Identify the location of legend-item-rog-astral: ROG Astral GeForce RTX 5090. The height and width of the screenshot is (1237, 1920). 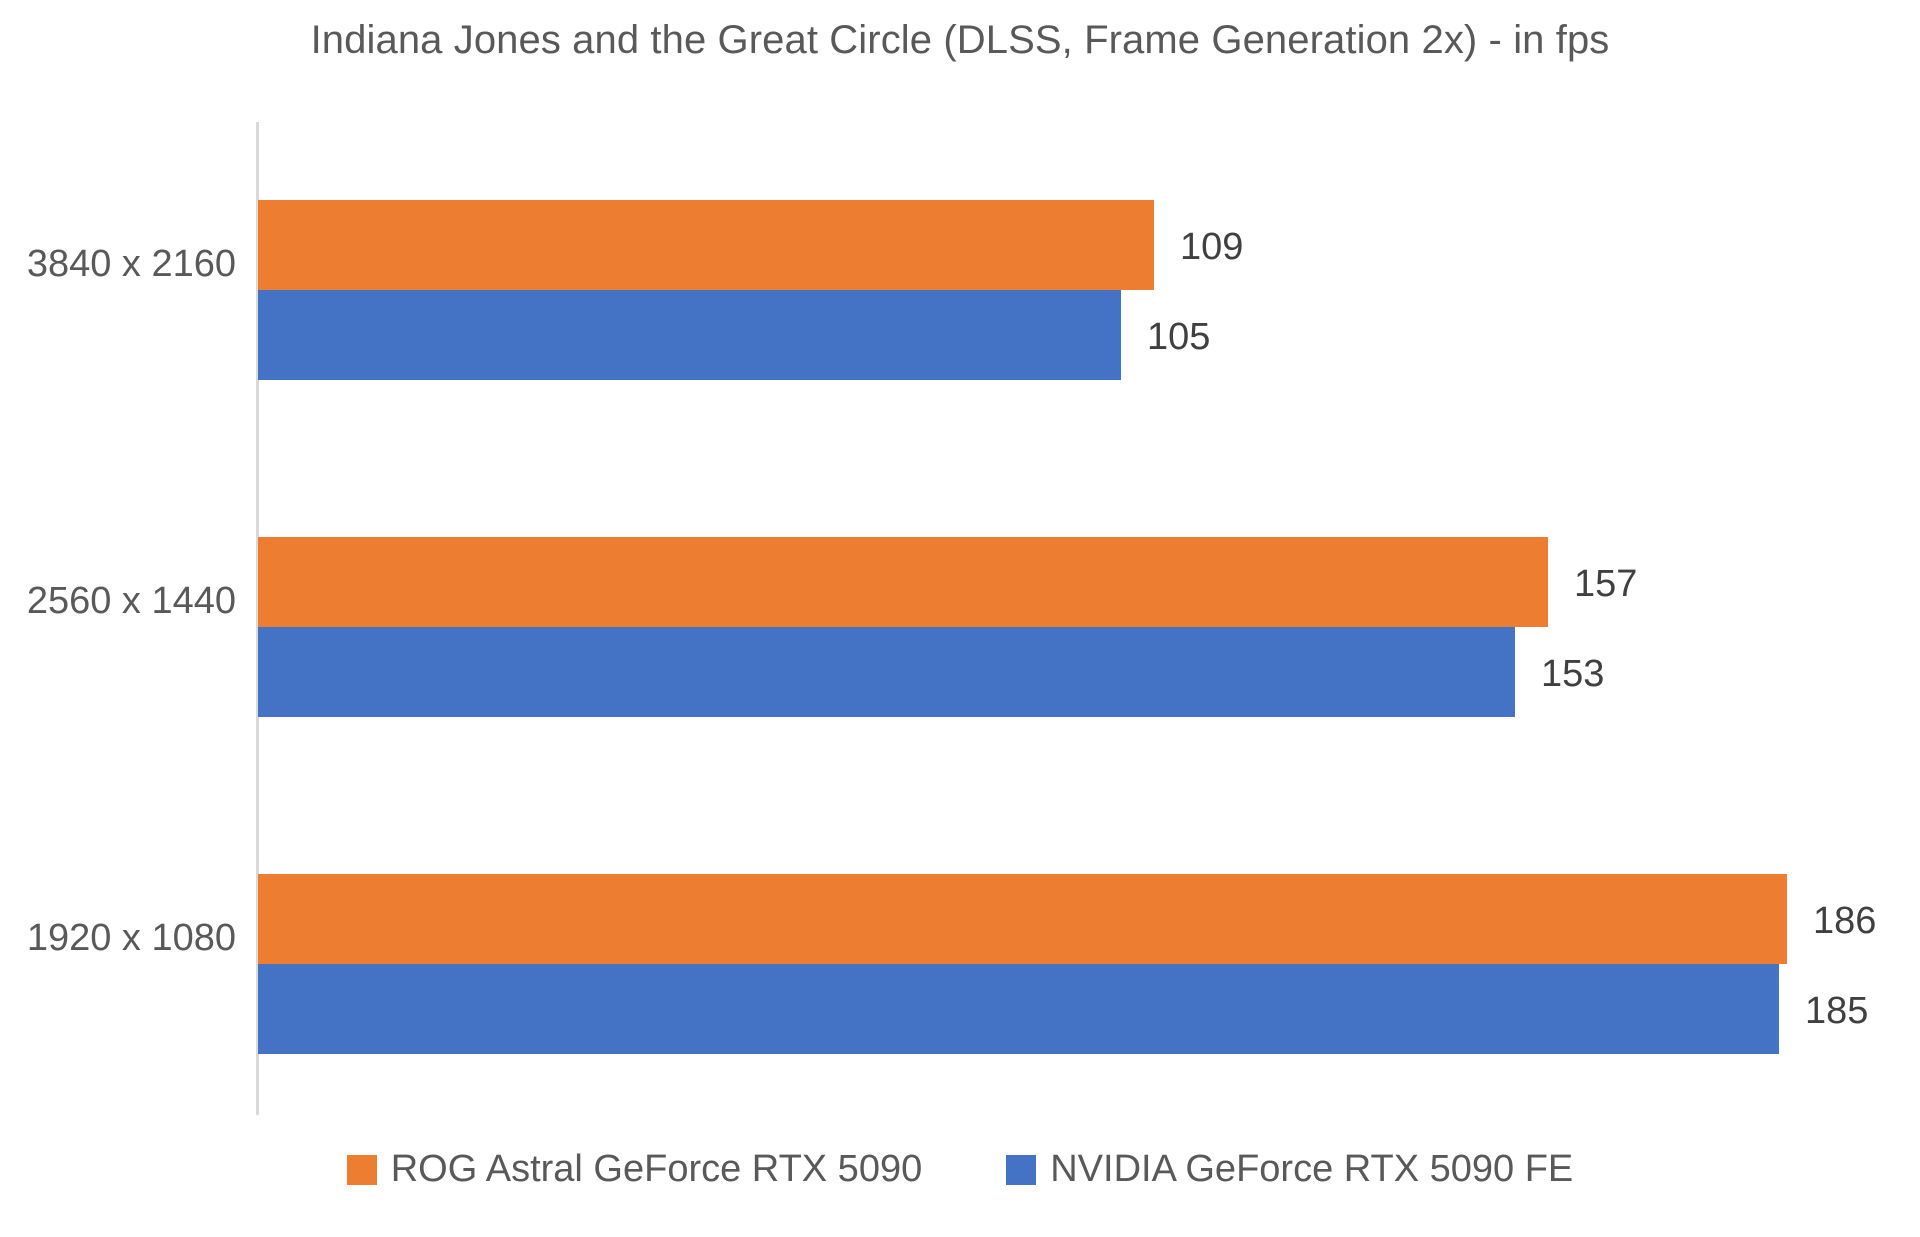
(634, 1169).